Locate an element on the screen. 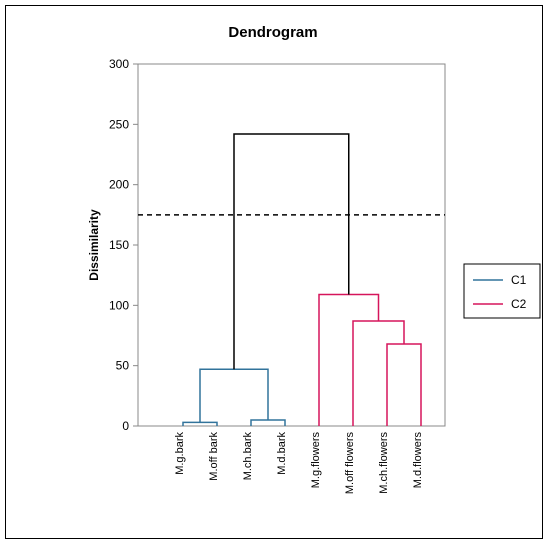  y-axis-label: Dissimilarity is located at coordinates (94, 245).